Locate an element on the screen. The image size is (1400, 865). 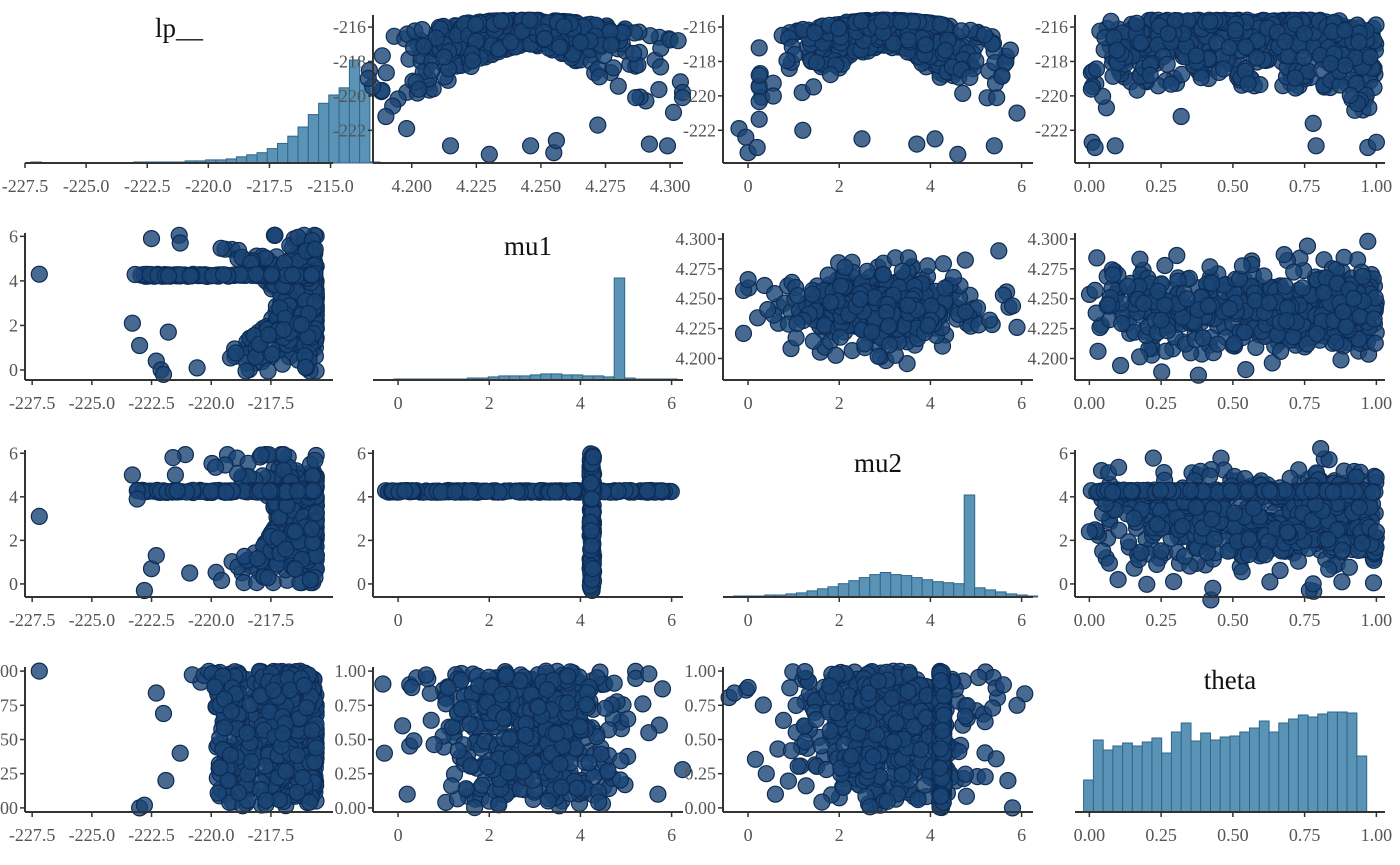
x-tick-label: 0 is located at coordinates (398, 403).